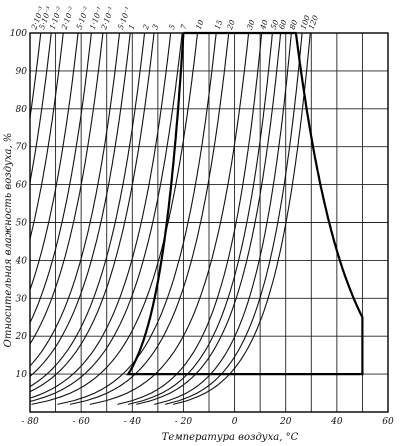  I want to click on curve-label: 40, so click(264, 24).